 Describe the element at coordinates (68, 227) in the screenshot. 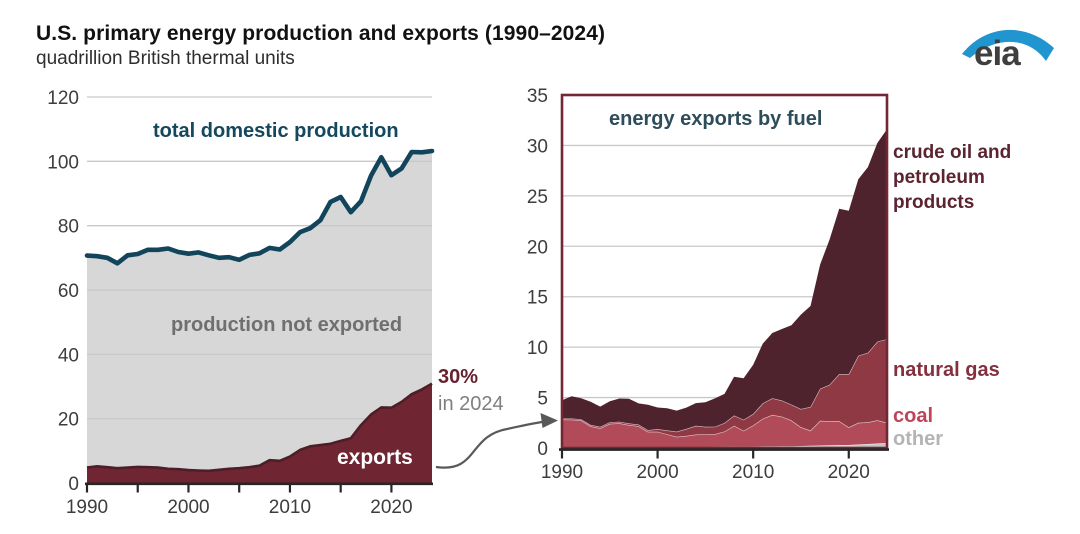

I see `svg-text: 80` at that location.